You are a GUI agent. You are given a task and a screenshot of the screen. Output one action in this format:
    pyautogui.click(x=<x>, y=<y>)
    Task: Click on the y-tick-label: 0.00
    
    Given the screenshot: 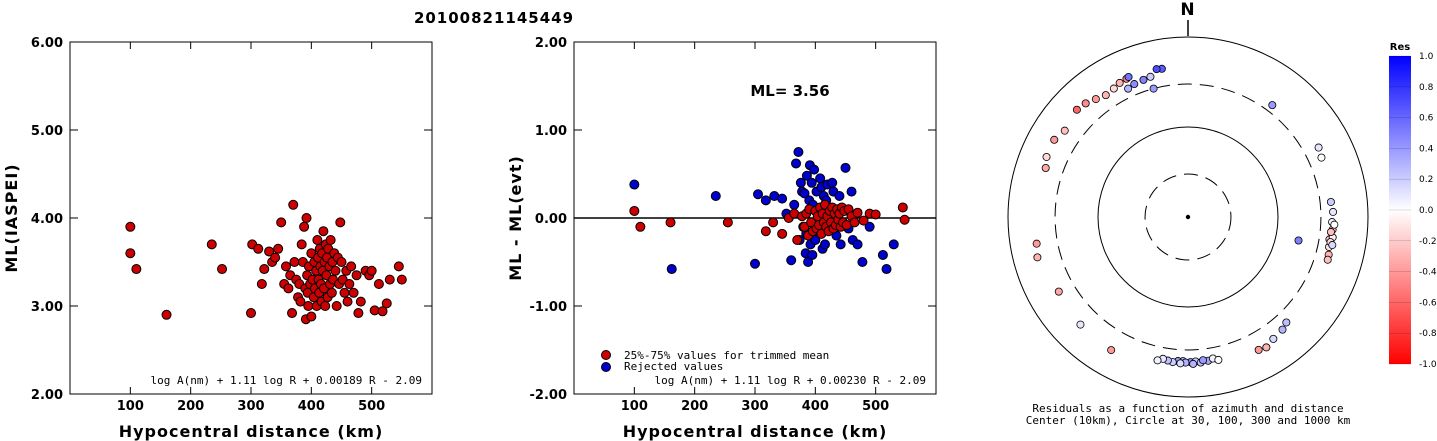 What is the action you would take?
    pyautogui.click(x=551, y=219)
    